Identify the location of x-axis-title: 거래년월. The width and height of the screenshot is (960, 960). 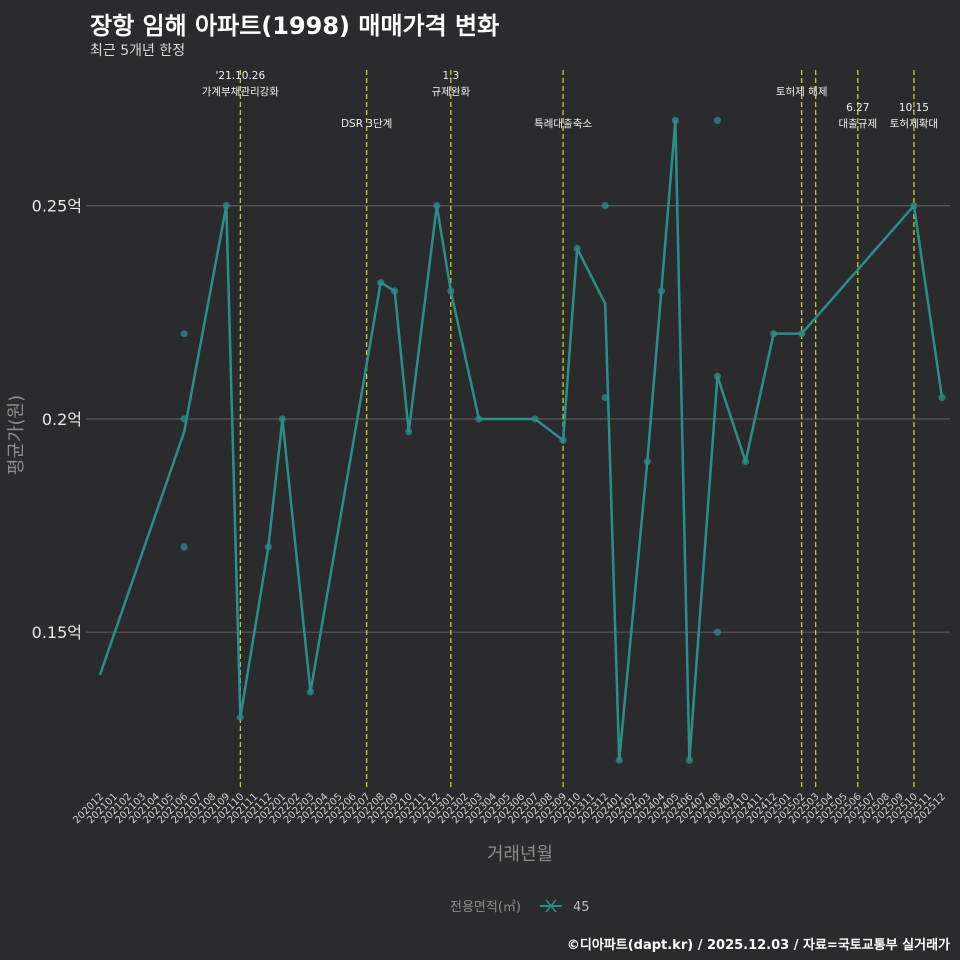
(520, 854).